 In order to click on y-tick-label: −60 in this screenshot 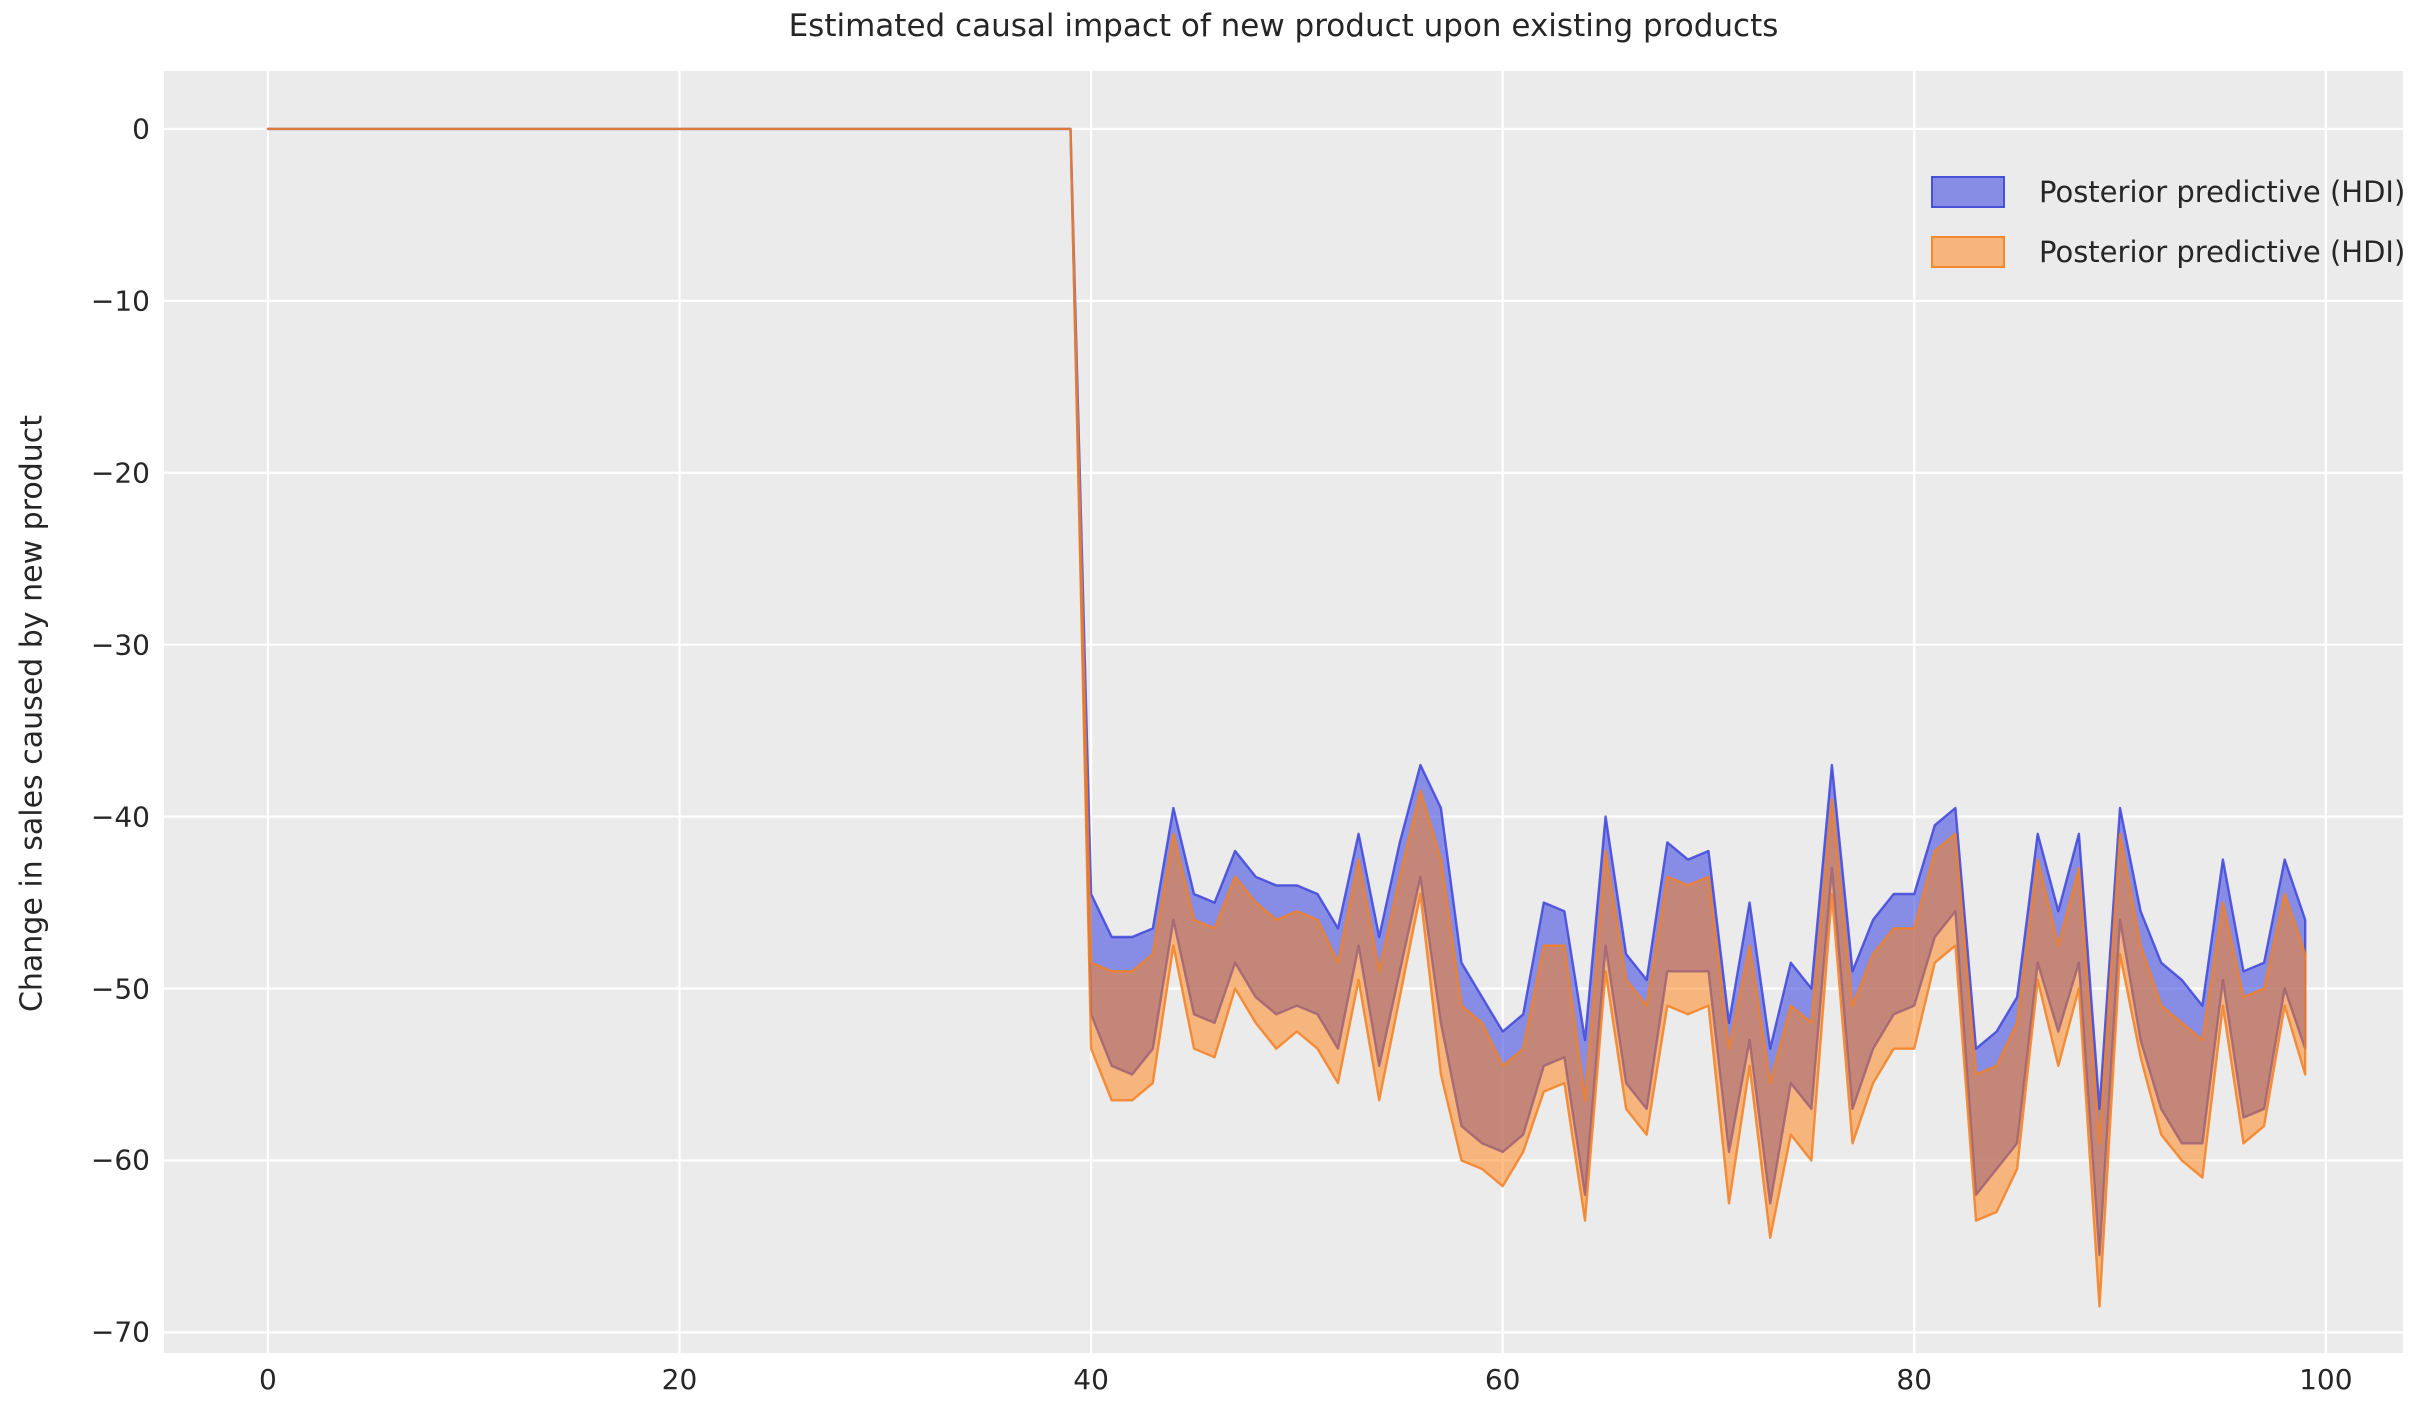, I will do `click(120, 1160)`.